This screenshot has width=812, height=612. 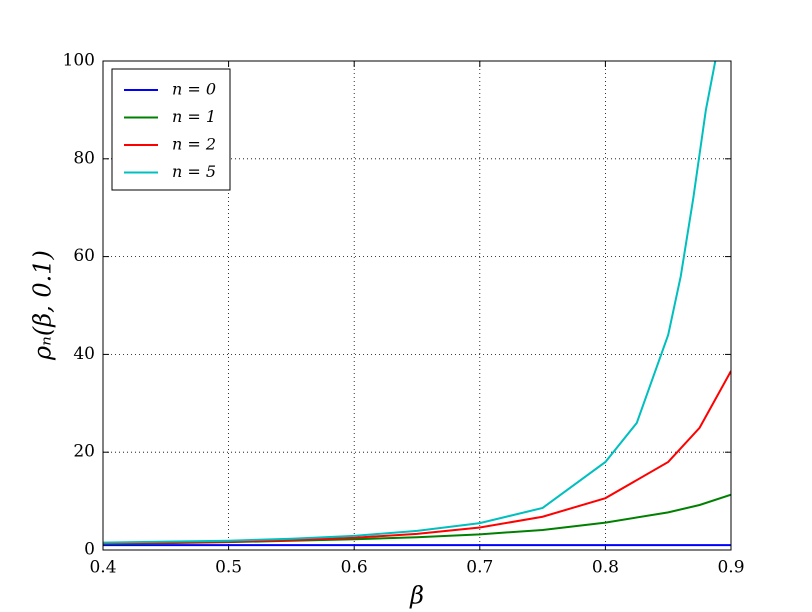 What do you see at coordinates (102, 568) in the screenshot?
I see `x-tick-label: 0.4` at bounding box center [102, 568].